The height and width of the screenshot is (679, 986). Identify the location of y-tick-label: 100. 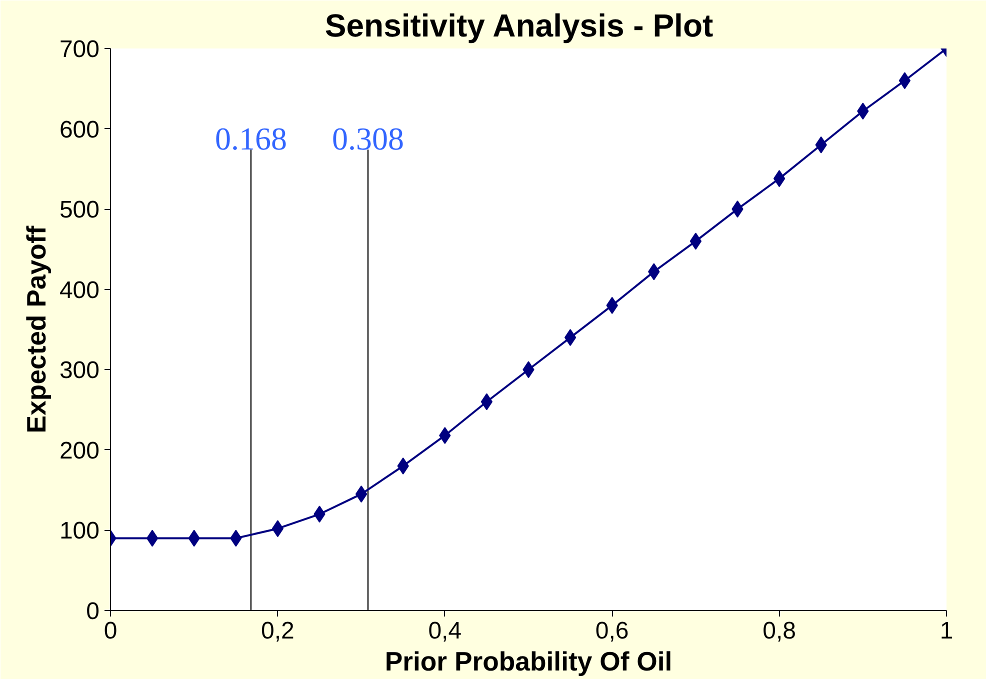
(79, 531).